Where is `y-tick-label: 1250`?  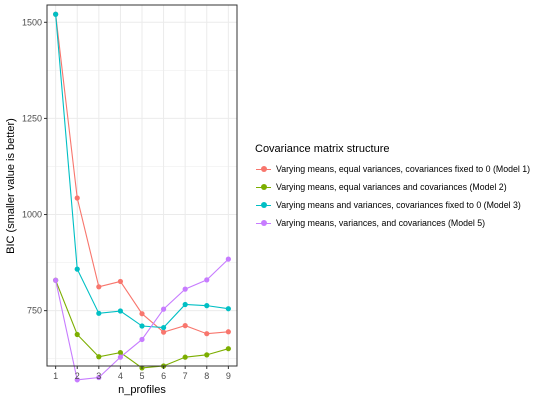 y-tick-label: 1250 is located at coordinates (32, 118).